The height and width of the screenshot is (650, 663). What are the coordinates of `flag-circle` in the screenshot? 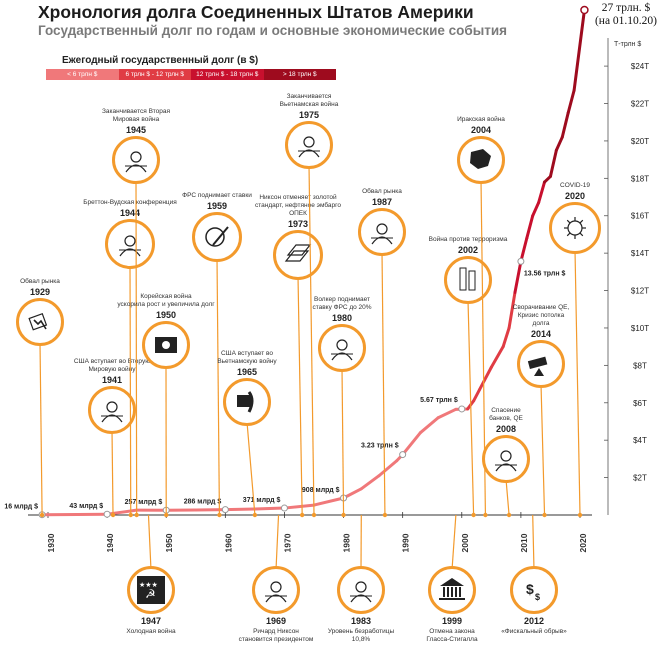 It's located at (166, 345).